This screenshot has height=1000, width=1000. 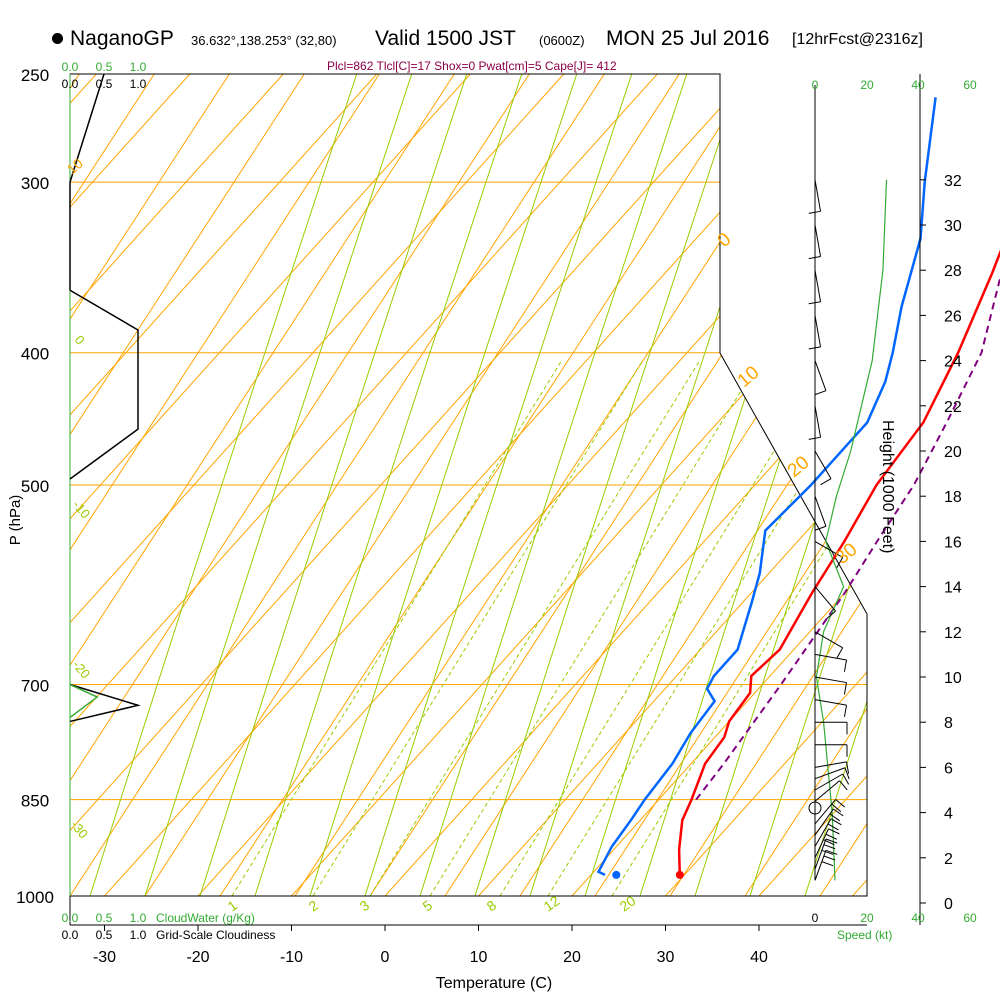 I want to click on height-tick-label: 12, so click(x=953, y=633).